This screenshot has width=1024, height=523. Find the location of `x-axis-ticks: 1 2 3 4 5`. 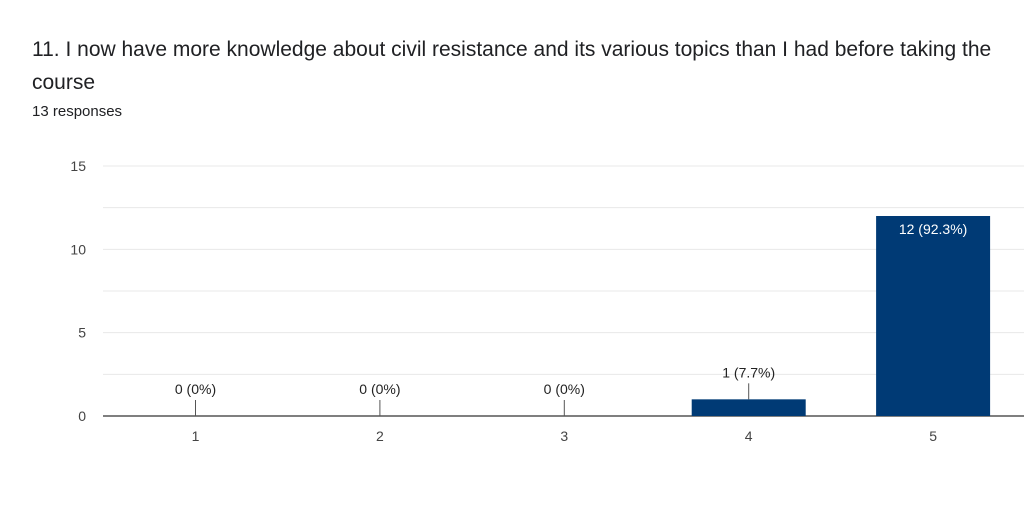

x-axis-ticks: 1 2 3 4 5 is located at coordinates (565, 436).